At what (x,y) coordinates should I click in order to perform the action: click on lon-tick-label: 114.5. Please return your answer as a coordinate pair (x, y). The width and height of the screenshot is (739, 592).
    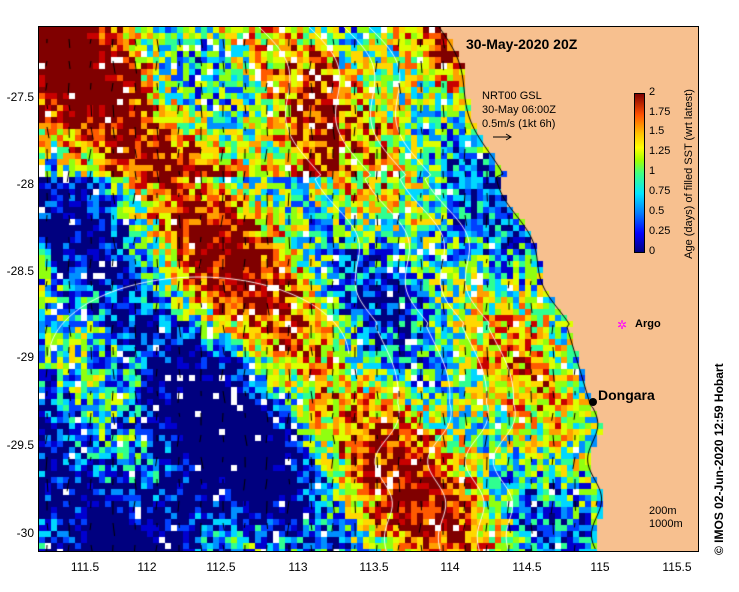
    Looking at the image, I should click on (527, 567).